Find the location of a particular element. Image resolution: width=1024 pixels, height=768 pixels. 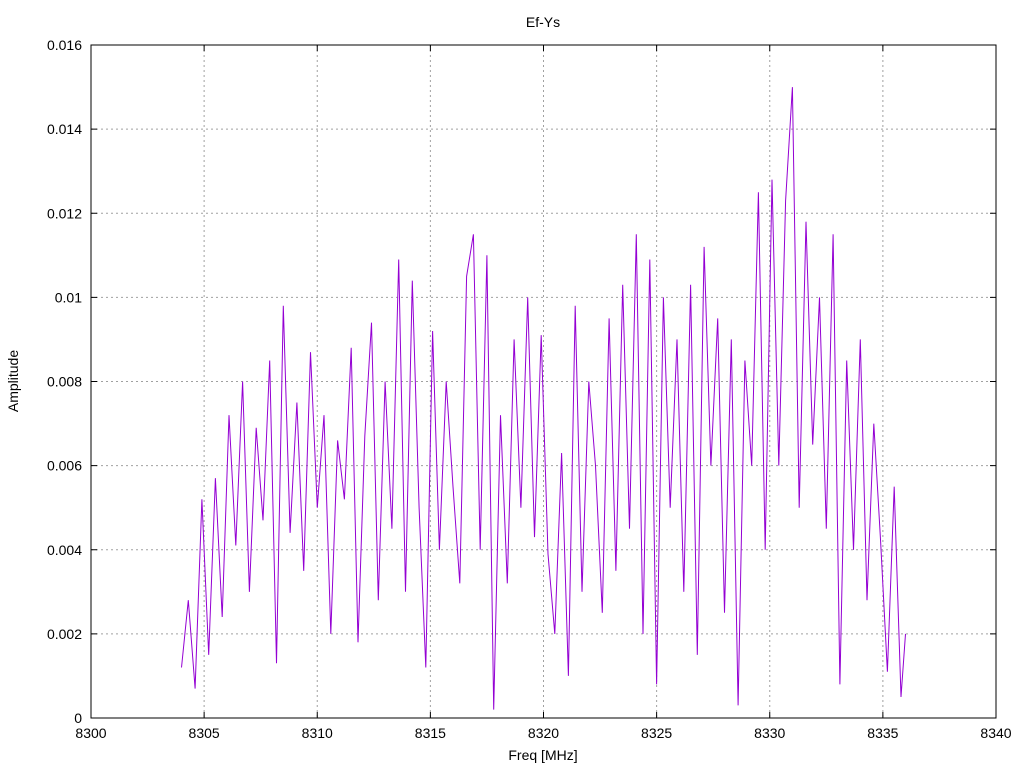

y-tick-label: 0.002 is located at coordinates (64, 634).